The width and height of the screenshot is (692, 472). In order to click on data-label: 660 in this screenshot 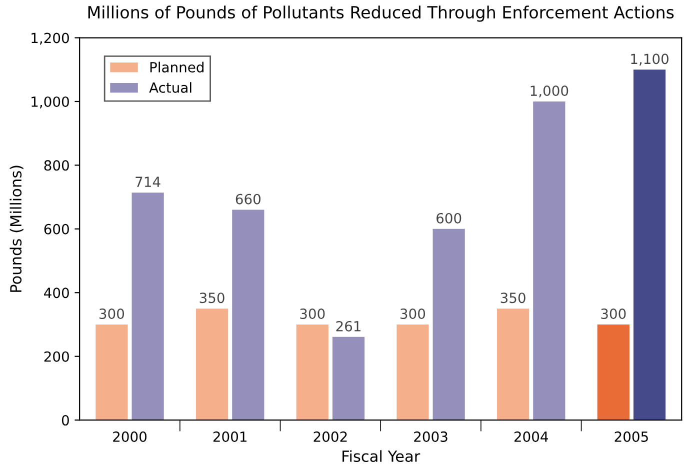, I will do `click(248, 199)`.